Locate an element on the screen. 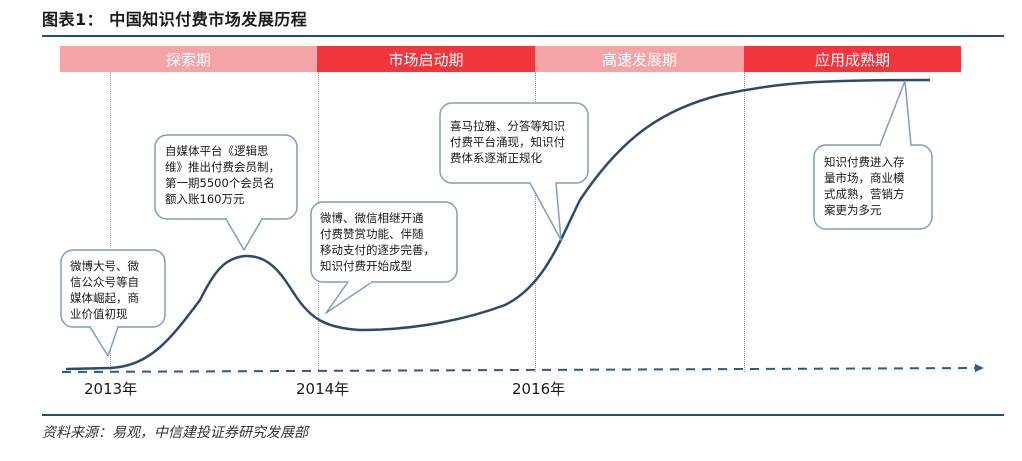  callout-text-tipping: 微博、微信相继开通 付费赞赏功能、伴随 移动支付的逐步完善， 知识付费开始成型 is located at coordinates (377, 242).